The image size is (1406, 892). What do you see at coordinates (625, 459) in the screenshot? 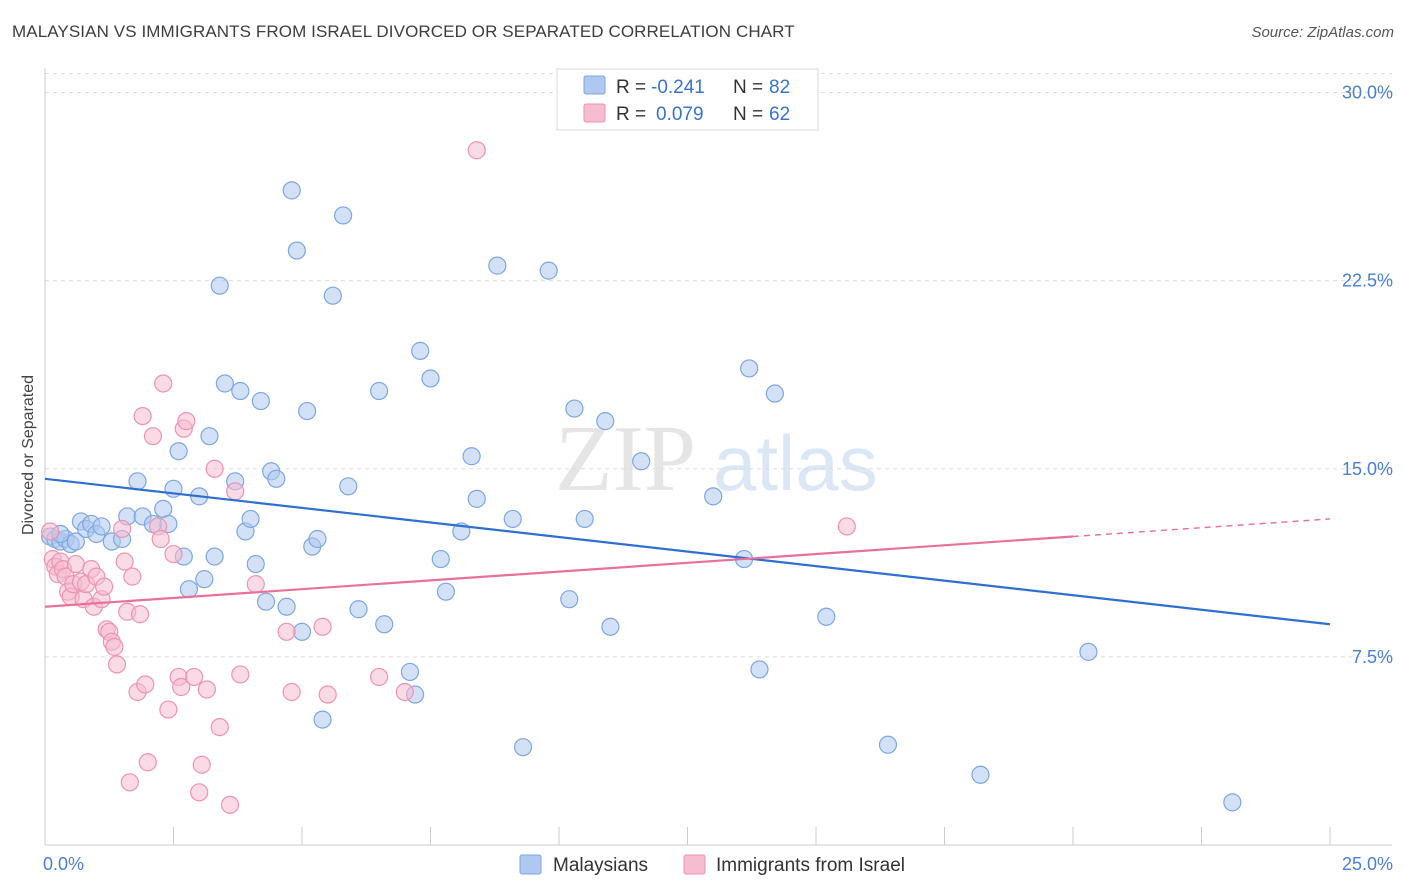
I see `watermark-zip: ZIP` at bounding box center [625, 459].